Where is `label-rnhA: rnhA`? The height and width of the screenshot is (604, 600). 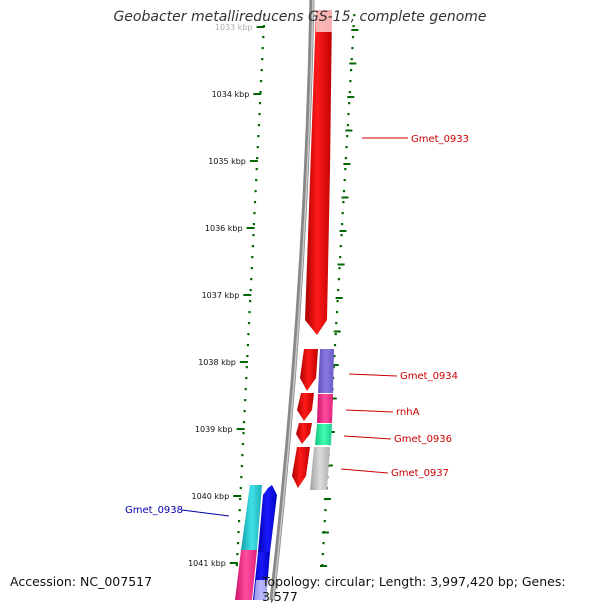
label-rnhA: rnhA is located at coordinates (408, 412).